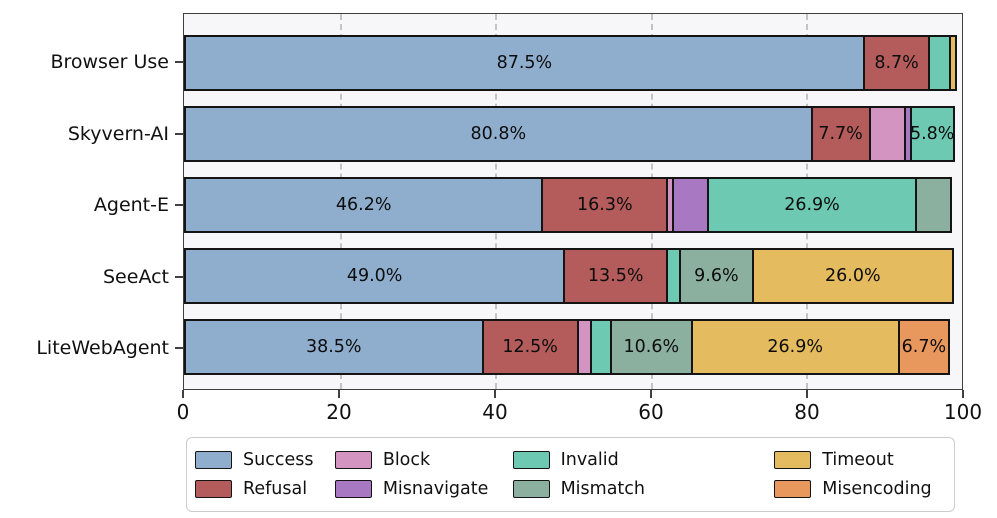 The image size is (997, 518). Describe the element at coordinates (91, 348) in the screenshot. I see `y-label-litewebagent: LiteWebAgent` at that location.